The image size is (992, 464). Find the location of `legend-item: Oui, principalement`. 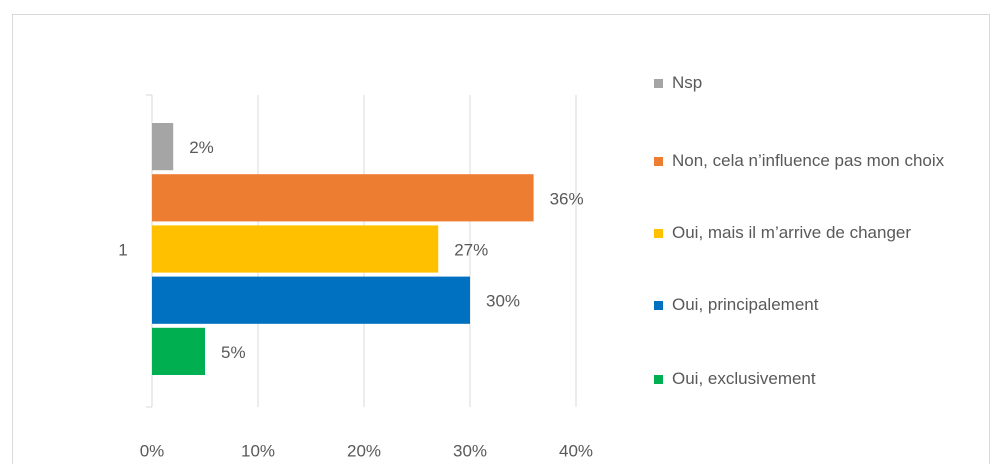

legend-item: Oui, principalement is located at coordinates (814, 305).